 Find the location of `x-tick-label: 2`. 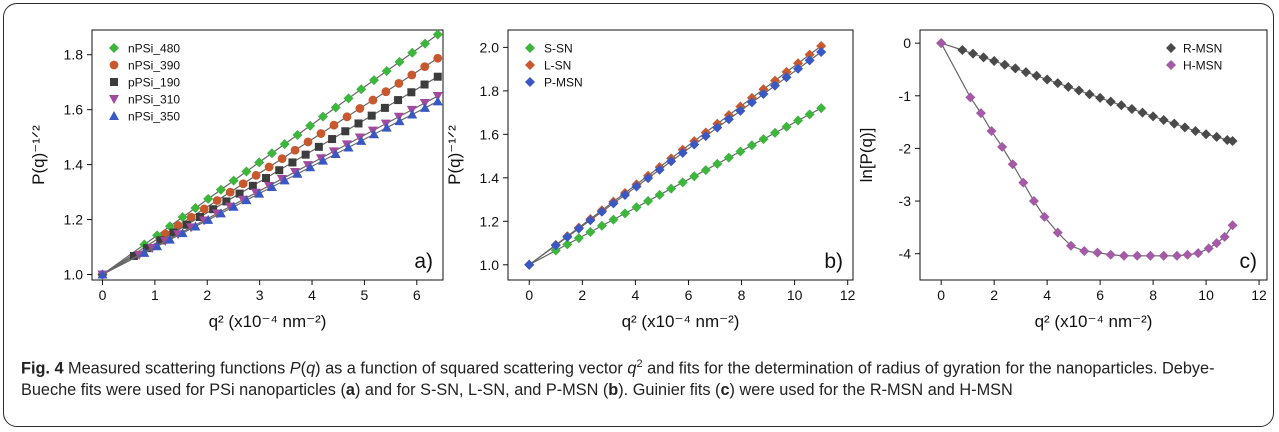

x-tick-label: 2 is located at coordinates (207, 295).